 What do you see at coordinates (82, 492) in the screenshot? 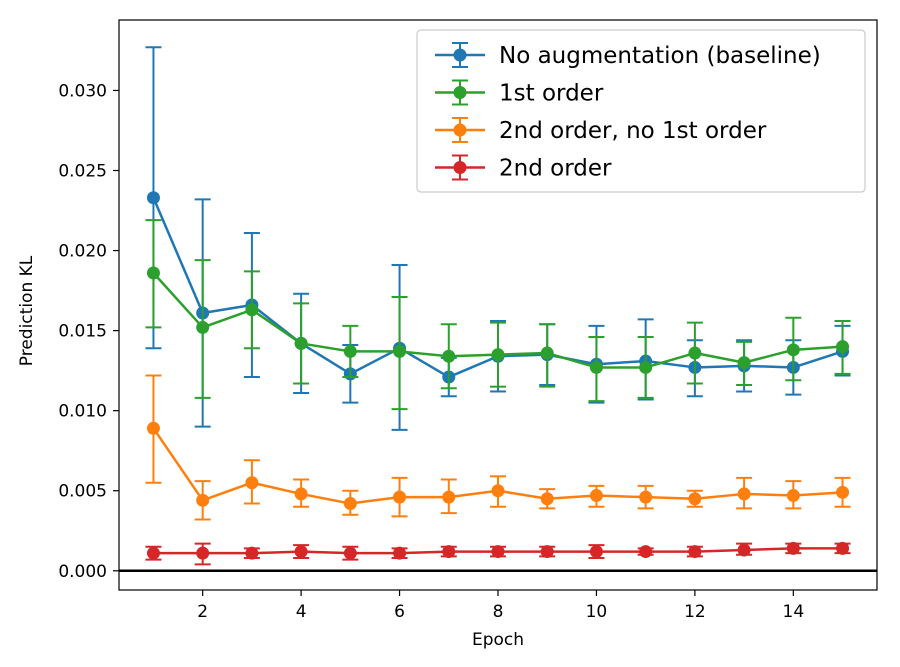
I see `y-tick-label: 0.005` at bounding box center [82, 492].